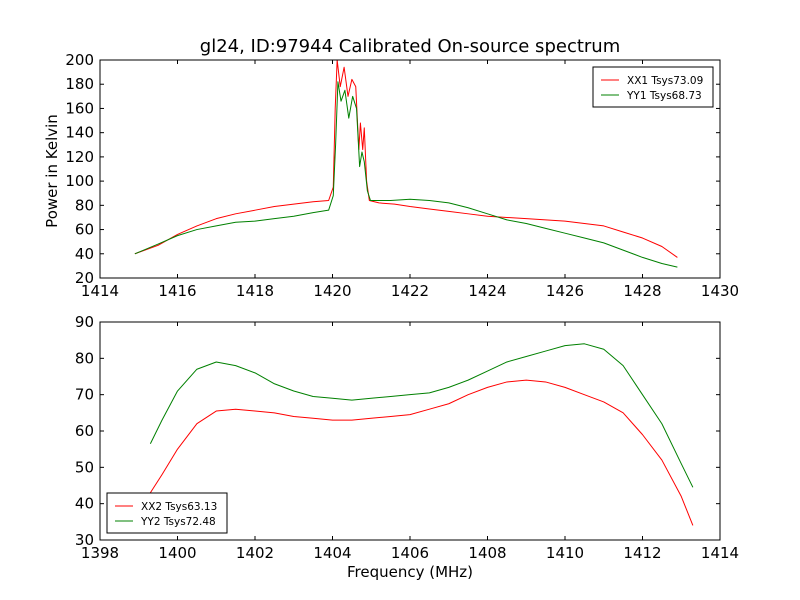 This screenshot has width=800, height=600. What do you see at coordinates (487, 553) in the screenshot?
I see `x-tick-label: 1408` at bounding box center [487, 553].